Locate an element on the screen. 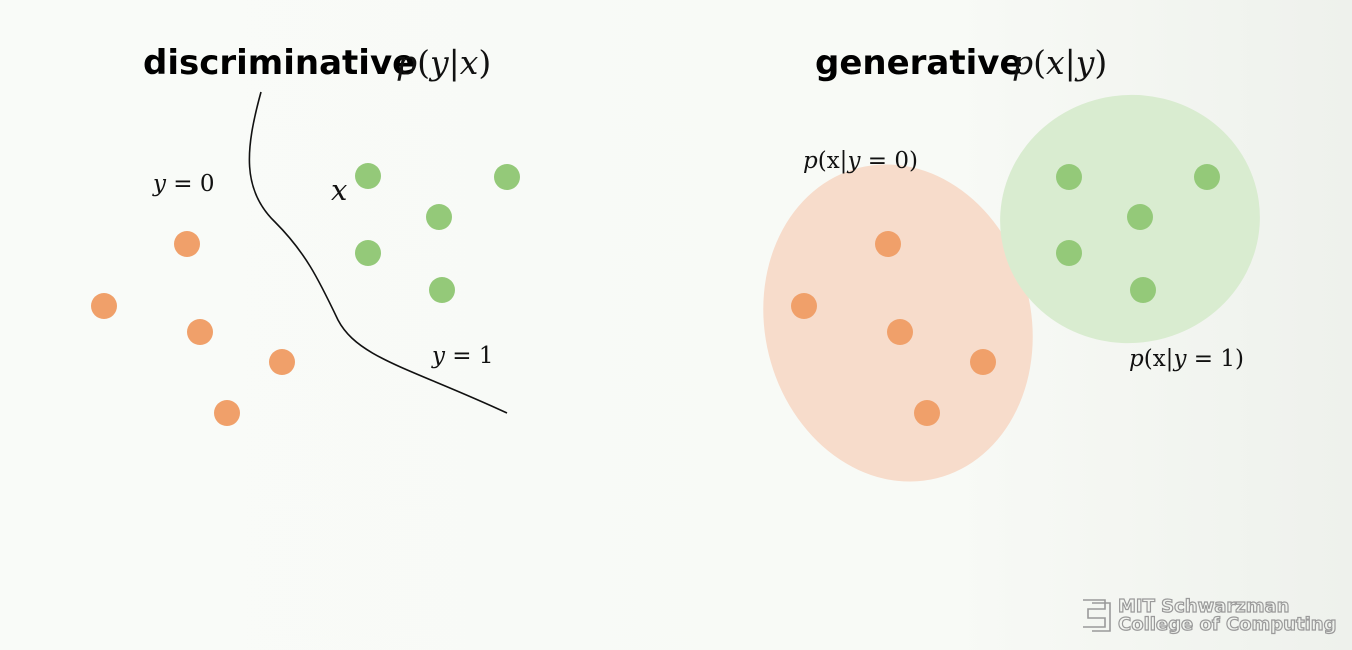 This screenshot has height=650, width=1352. mit-logo-icon is located at coordinates (1097, 615).